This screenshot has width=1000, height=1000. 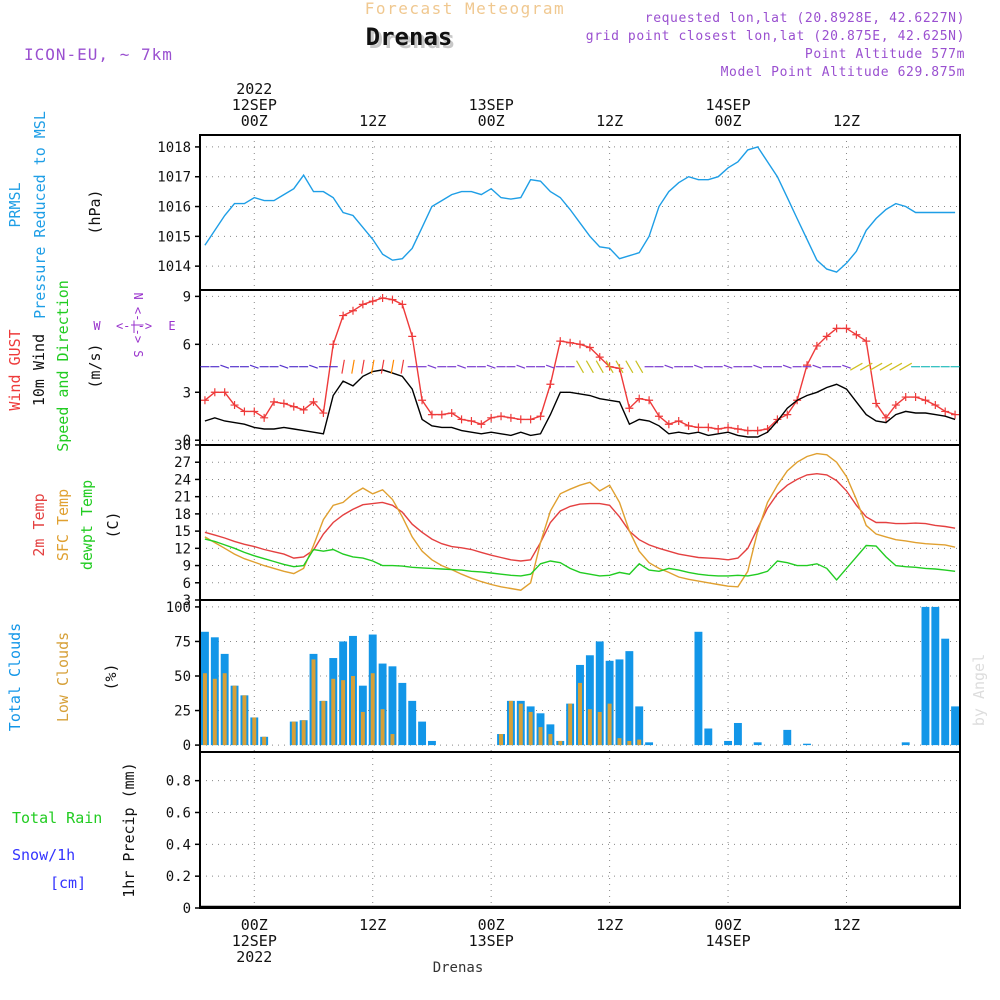 What do you see at coordinates (178, 782) in the screenshot?
I see `y-tick-label: 0.8` at bounding box center [178, 782].